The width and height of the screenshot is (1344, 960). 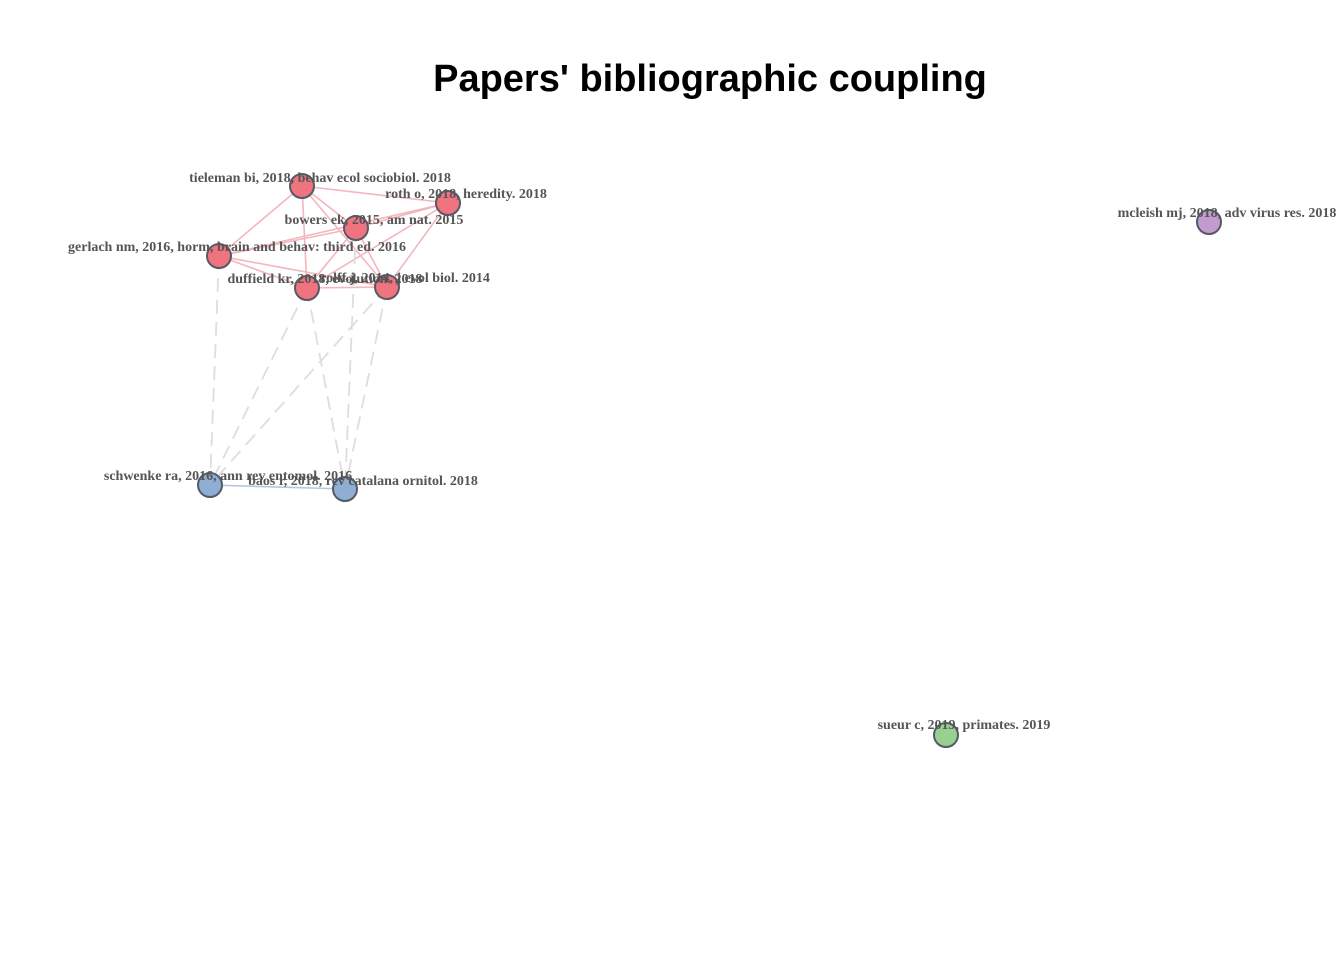 What do you see at coordinates (405, 278) in the screenshot?
I see `node-label-rolff: rolff j, 2014, j evol biol. 2014` at bounding box center [405, 278].